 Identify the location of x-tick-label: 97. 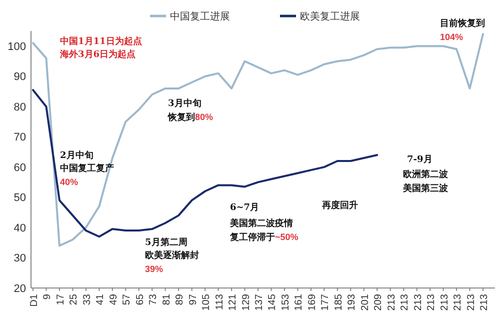
(193, 300).